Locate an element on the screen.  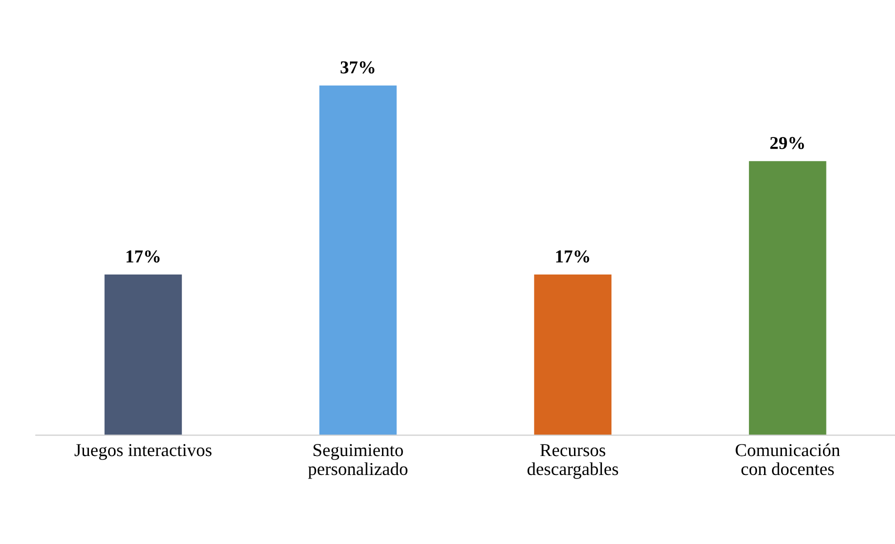
data-label: 29% is located at coordinates (787, 143).